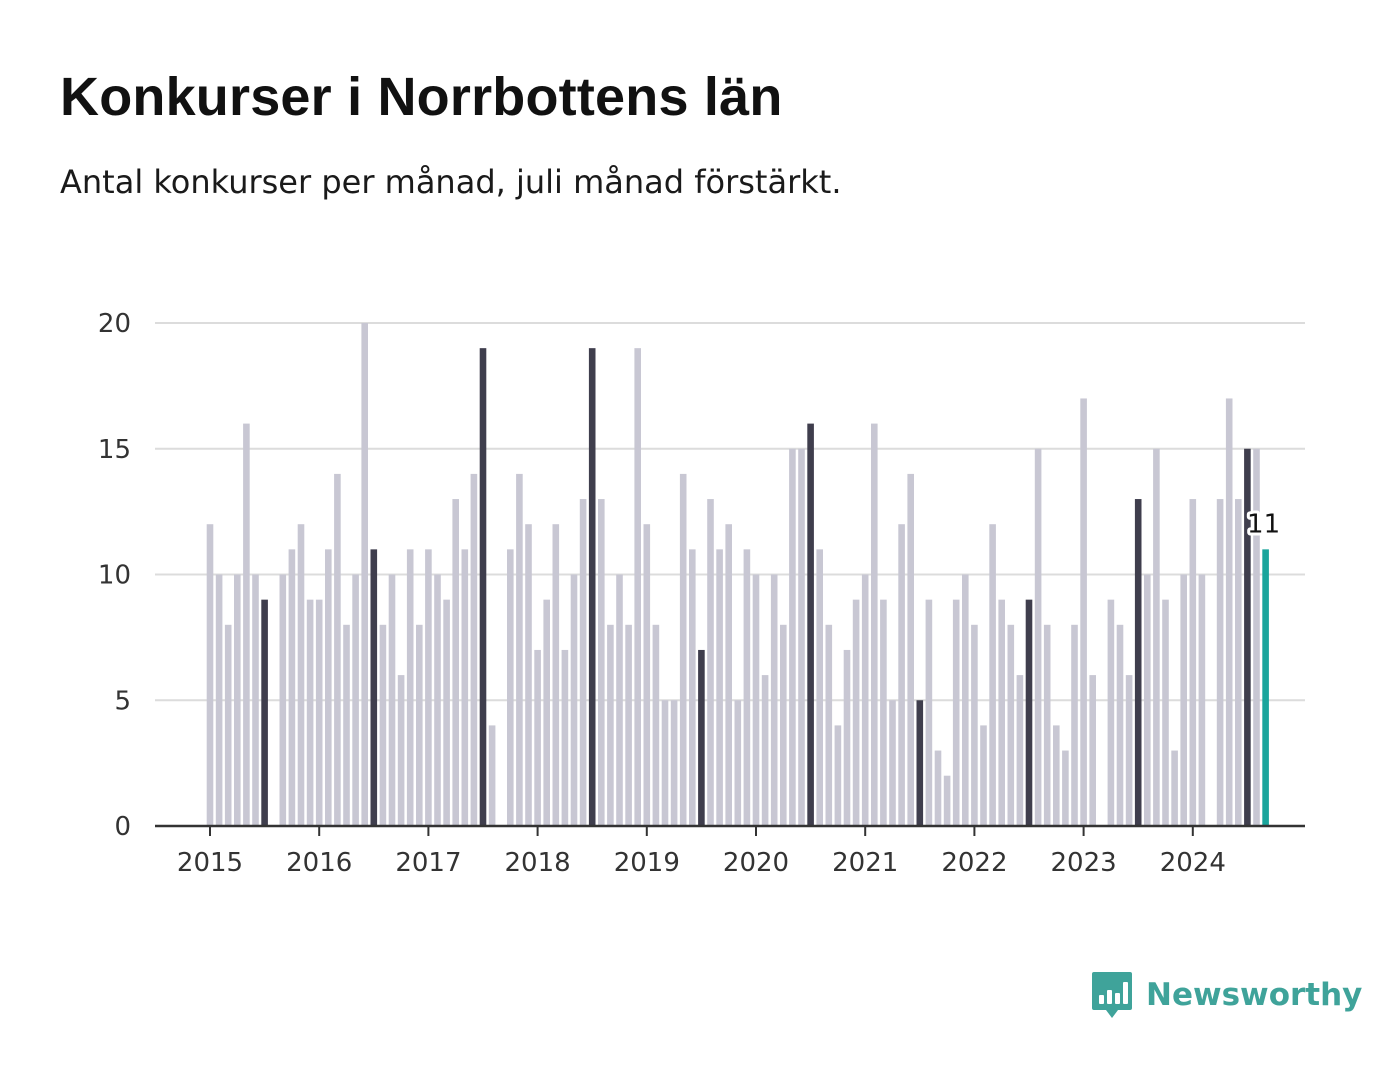 The image size is (1400, 1080). Describe the element at coordinates (114, 324) in the screenshot. I see `y-tick-label: 20` at that location.